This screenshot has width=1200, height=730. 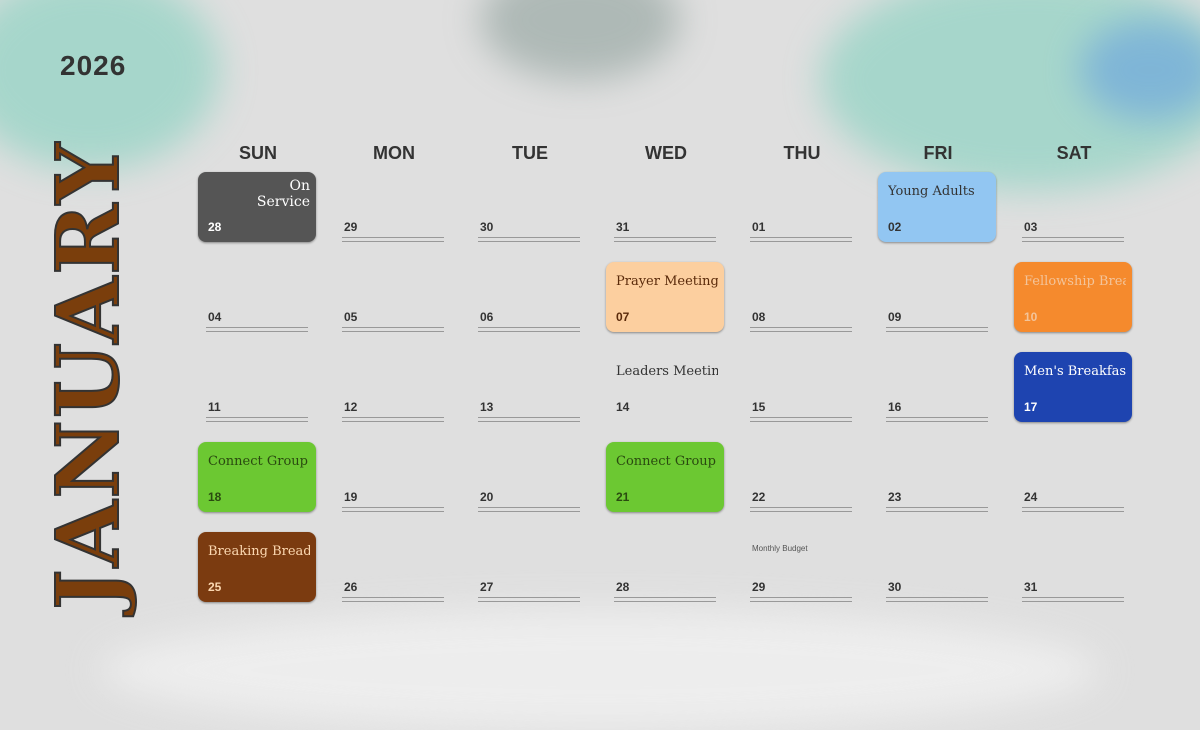 I want to click on day-number: 01, so click(x=759, y=227).